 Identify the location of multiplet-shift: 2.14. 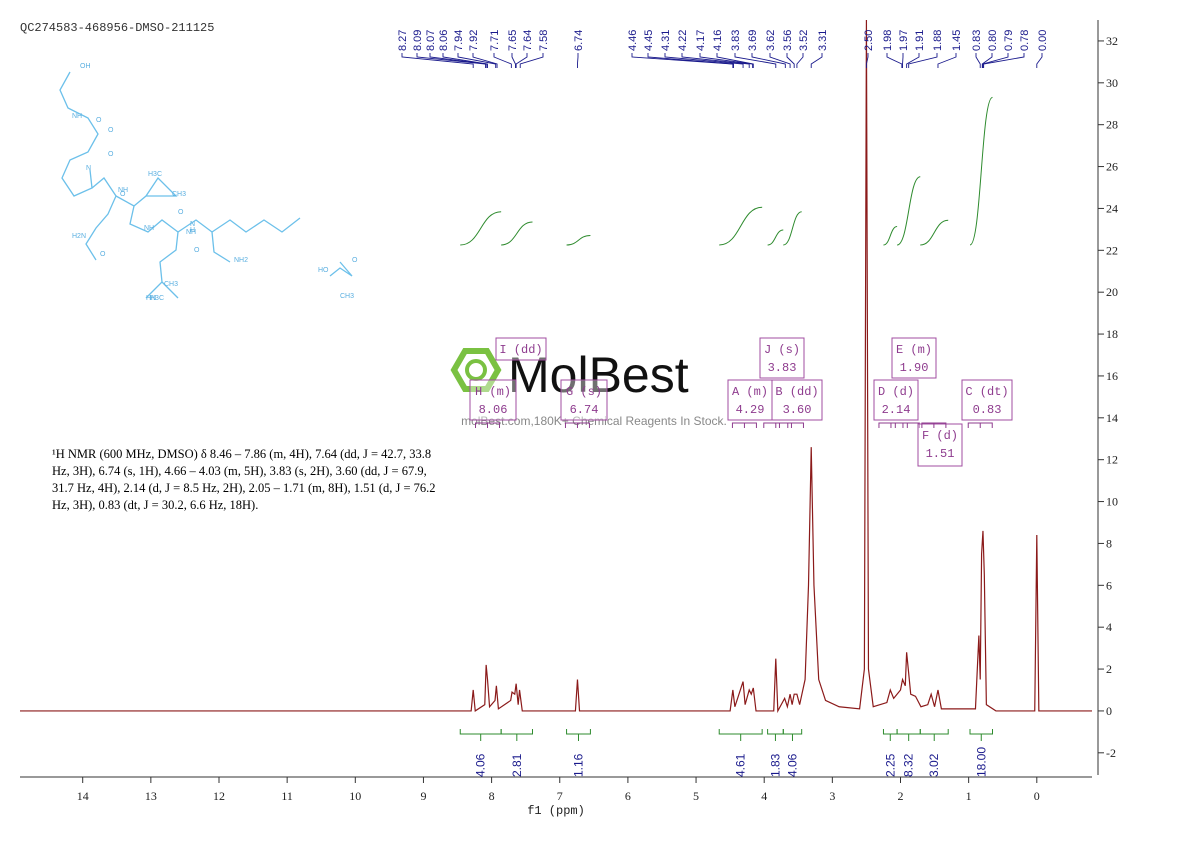
(896, 410).